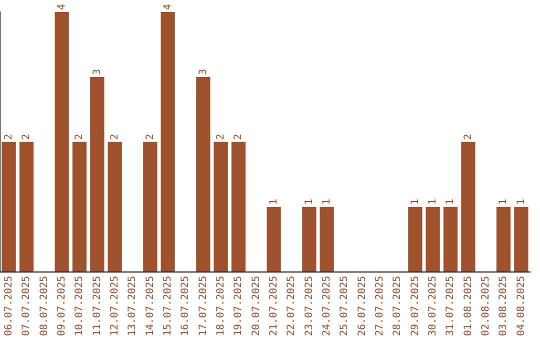 The image size is (540, 340). Describe the element at coordinates (44, 306) in the screenshot. I see `x-tick-label: 08.07.2025` at that location.